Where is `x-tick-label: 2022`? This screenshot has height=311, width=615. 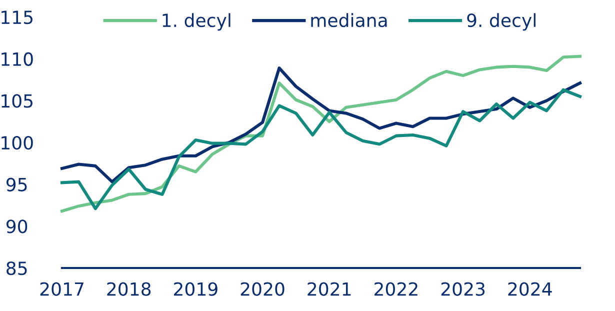 x-tick-label: 2022 is located at coordinates (396, 289).